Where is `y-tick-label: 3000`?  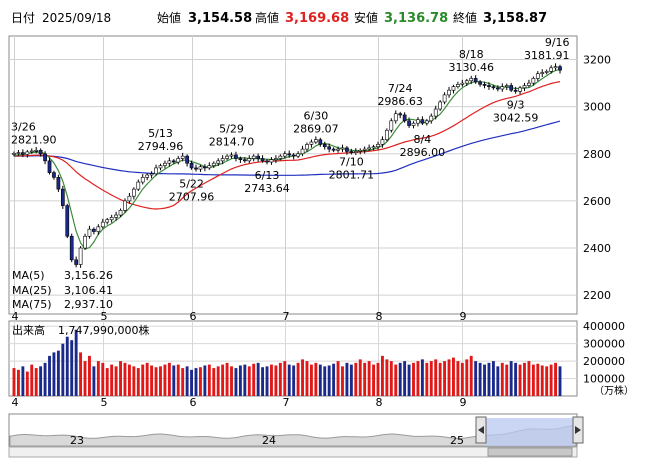
y-tick-label: 3000 is located at coordinates (597, 107).